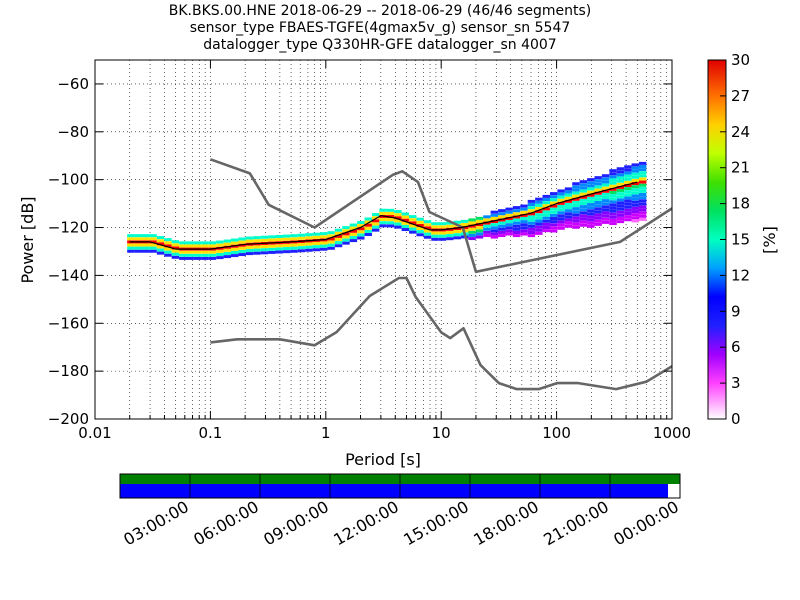 The image size is (800, 600). I want to click on median-line, so click(383, 215).